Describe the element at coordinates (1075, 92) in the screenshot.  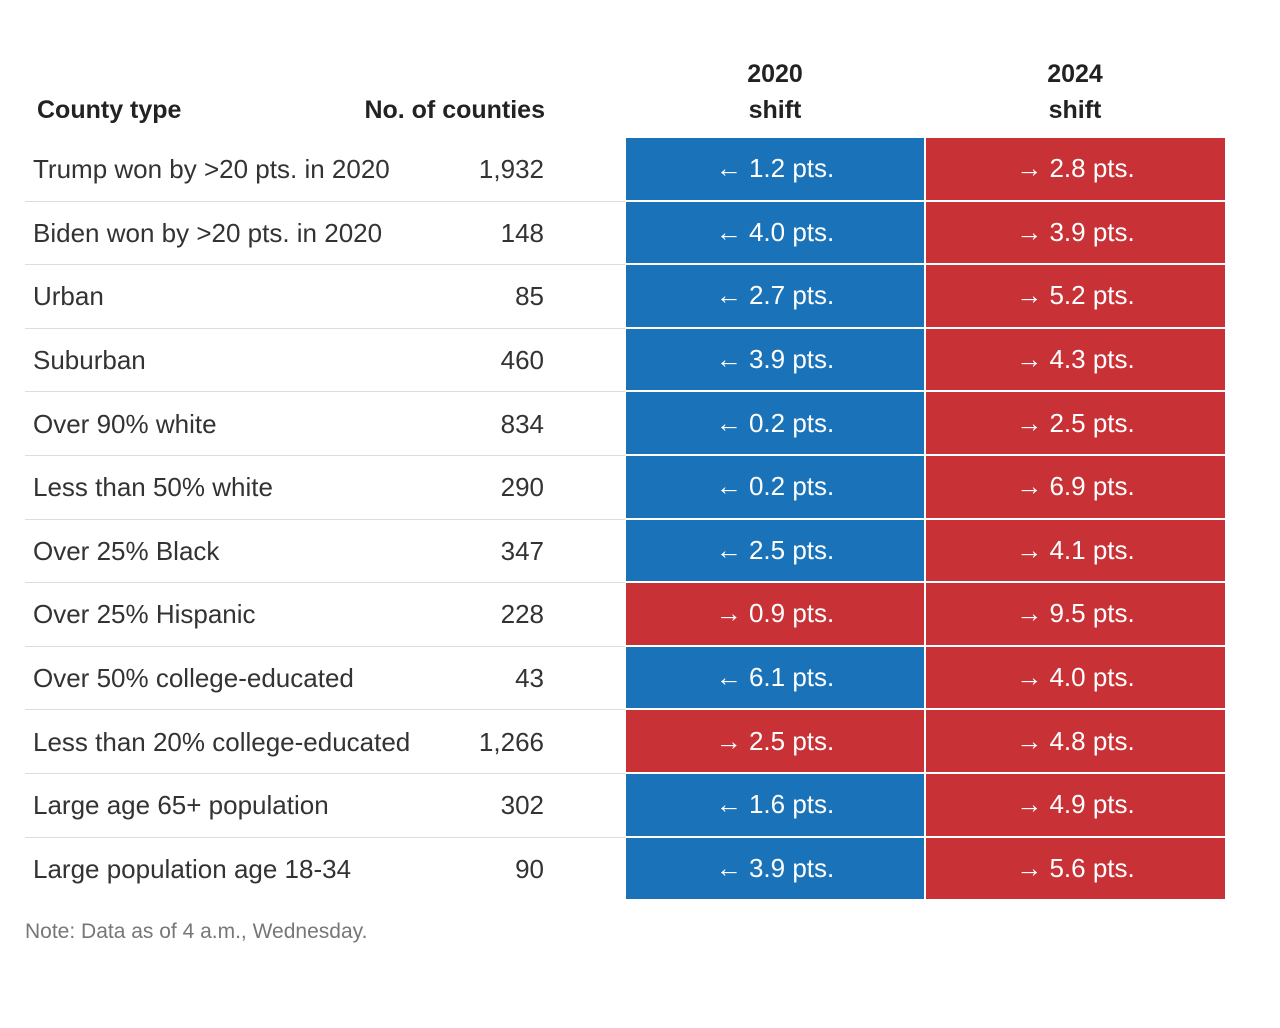
I see `column-header: 2024 shift` at that location.